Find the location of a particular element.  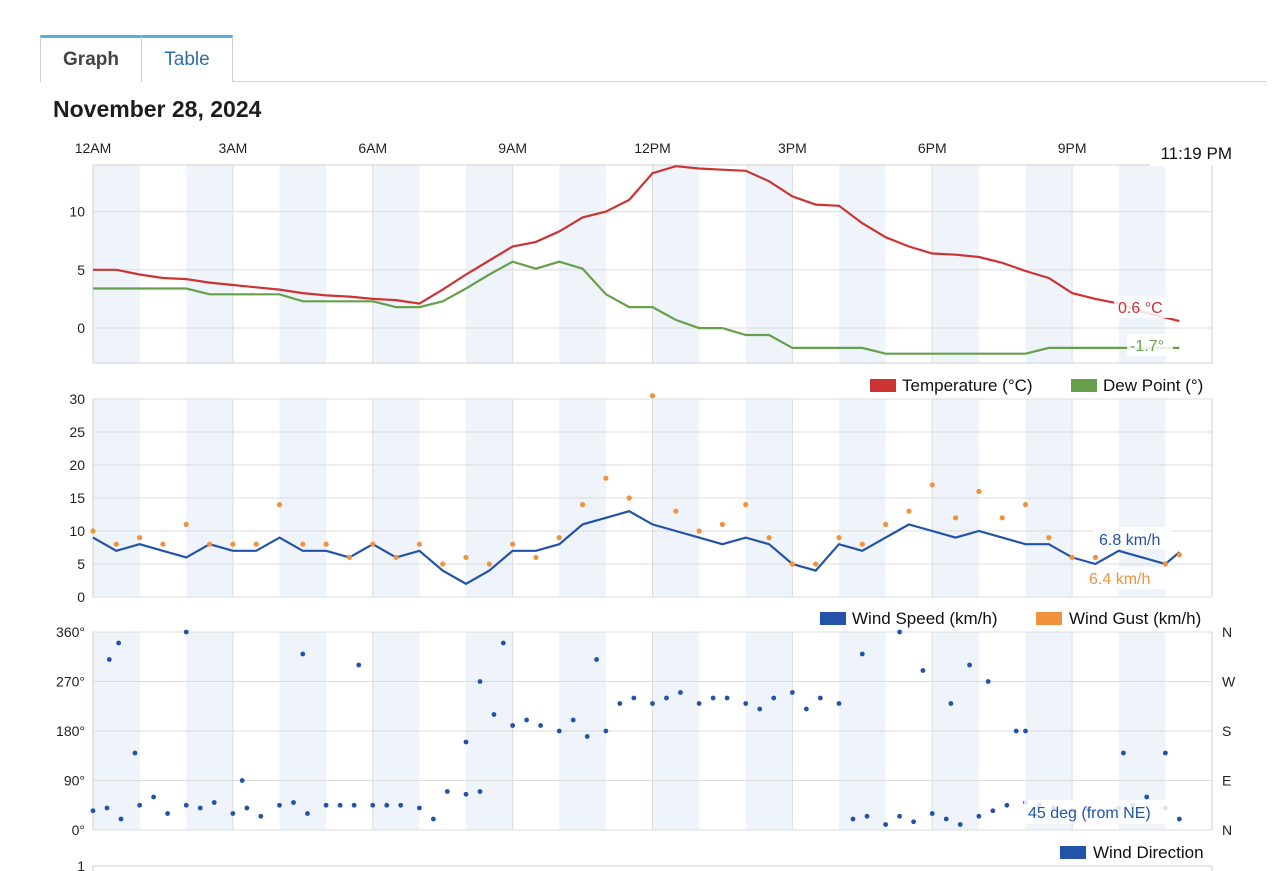

legend-swatch-wind-speed is located at coordinates (833, 618).